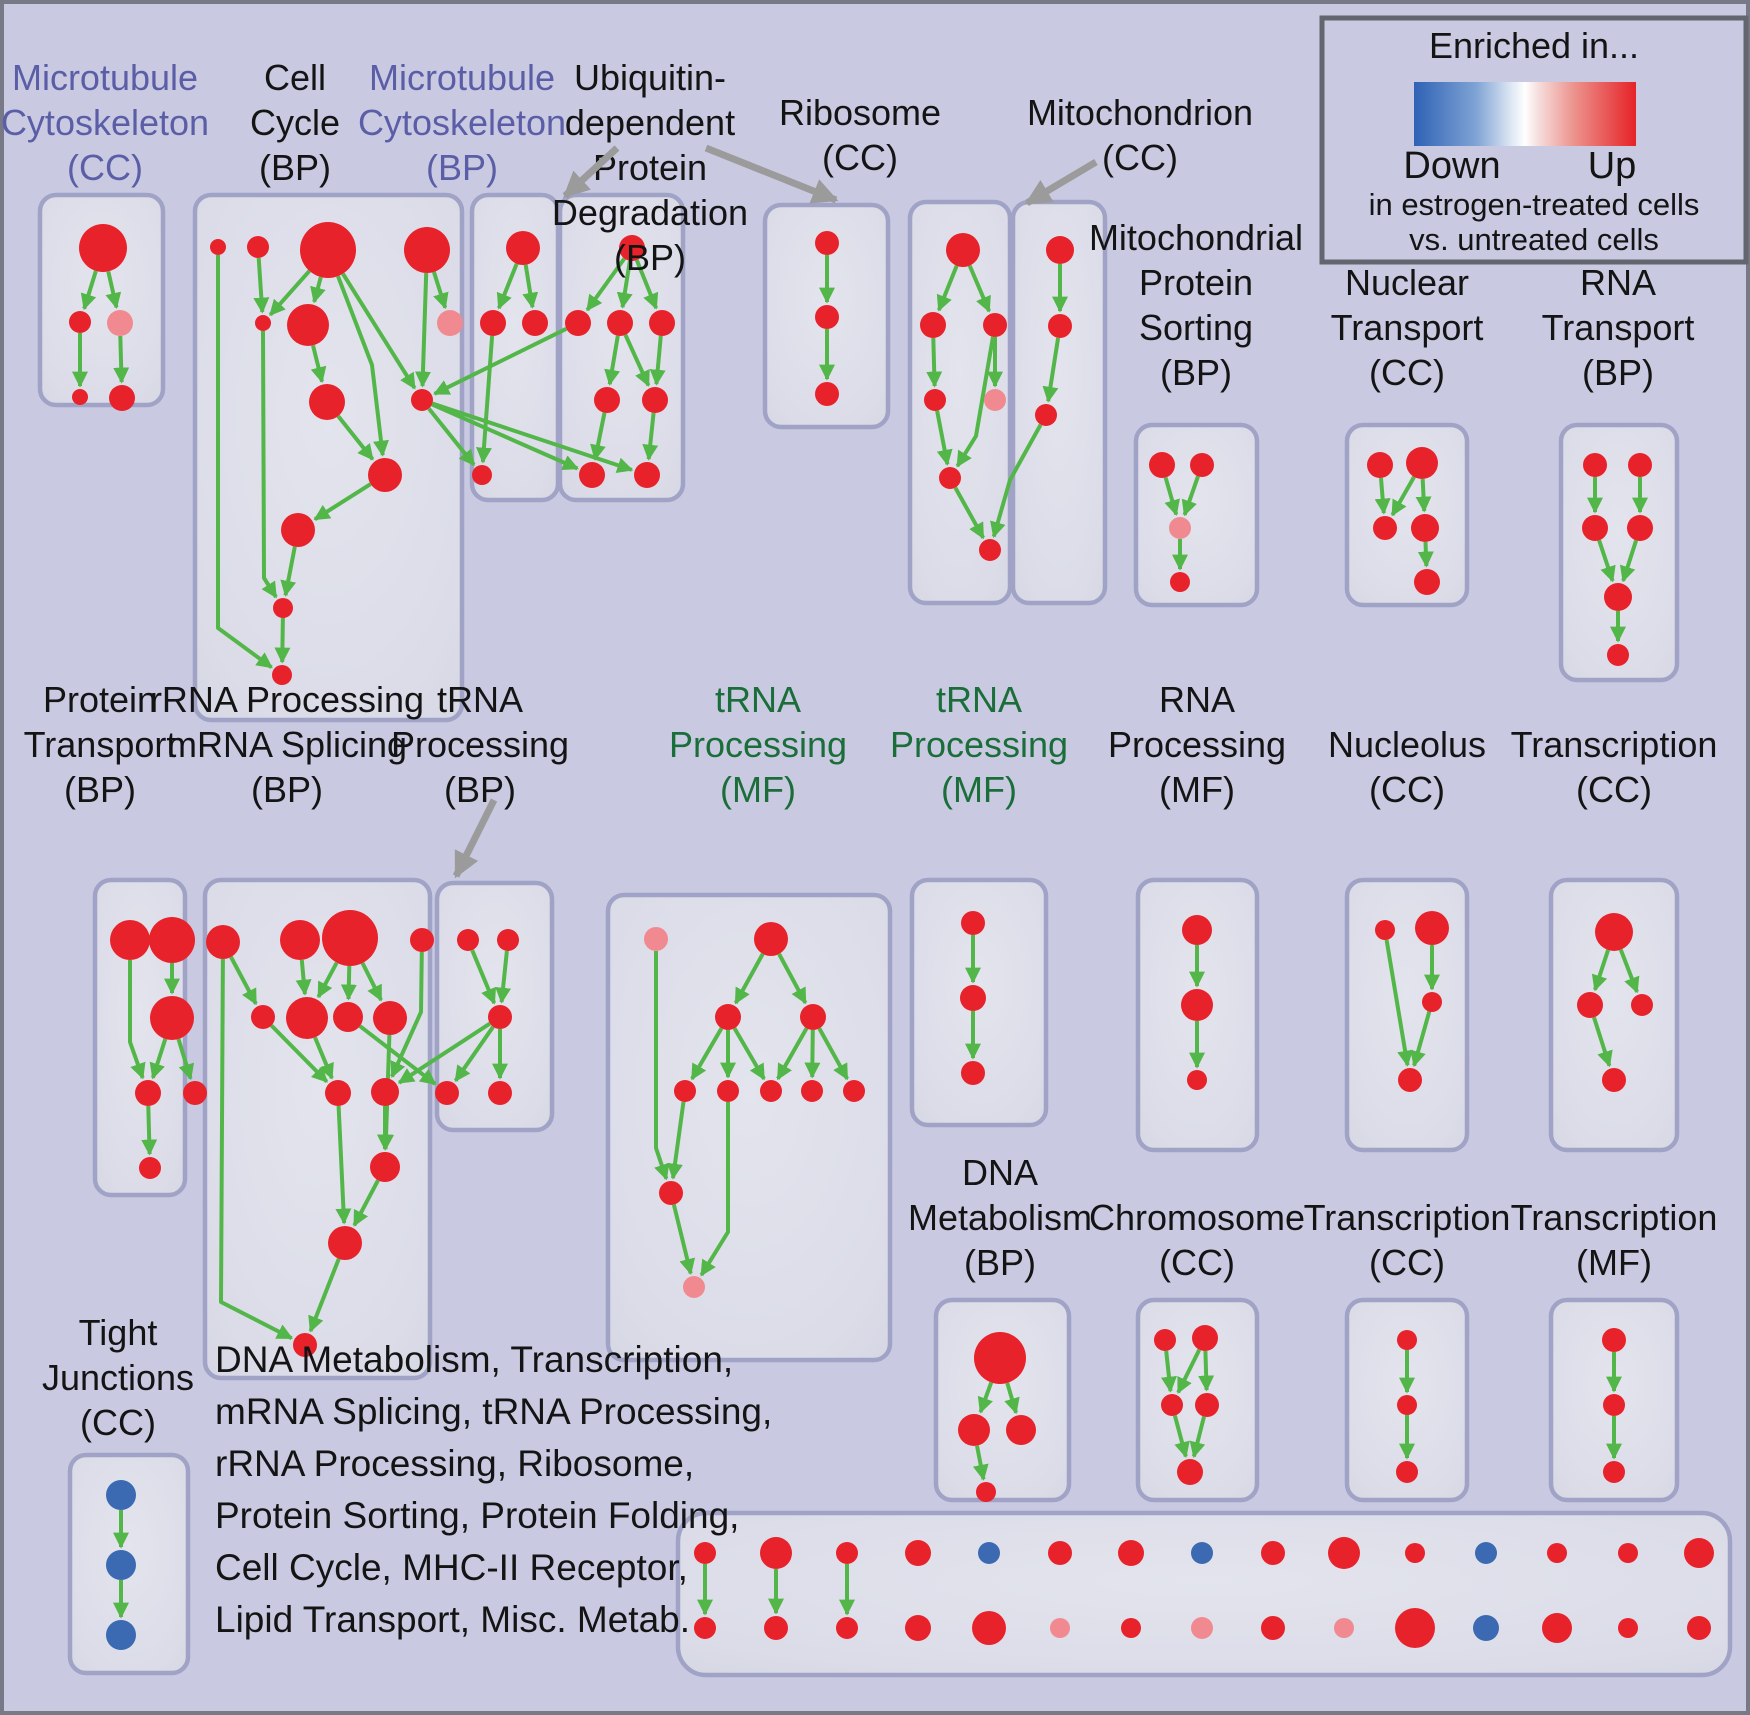 The image size is (1750, 1715). Describe the element at coordinates (480, 744) in the screenshot. I see `cluster-label: Processing` at that location.